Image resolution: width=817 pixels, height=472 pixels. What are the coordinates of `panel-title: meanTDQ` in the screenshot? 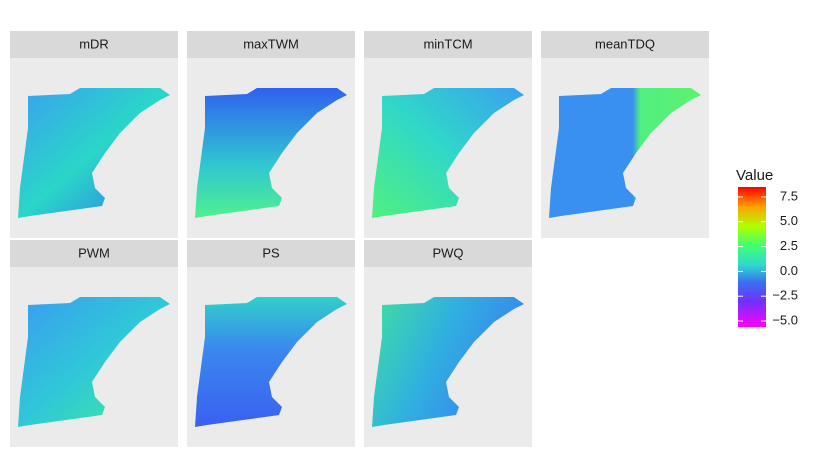 It's located at (625, 43).